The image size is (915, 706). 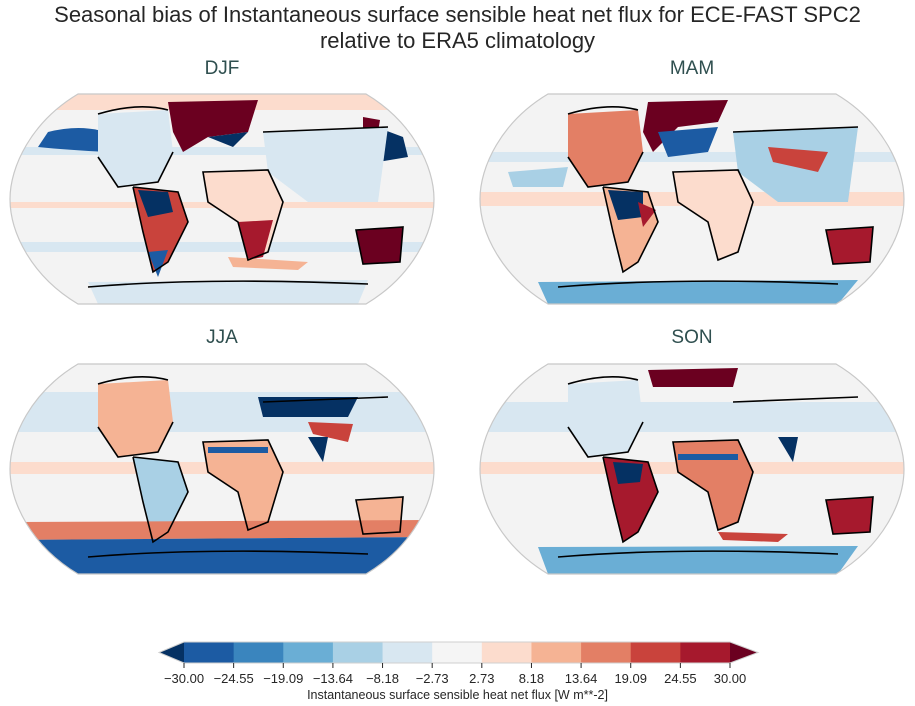 What do you see at coordinates (692, 199) in the screenshot?
I see `map-mam` at bounding box center [692, 199].